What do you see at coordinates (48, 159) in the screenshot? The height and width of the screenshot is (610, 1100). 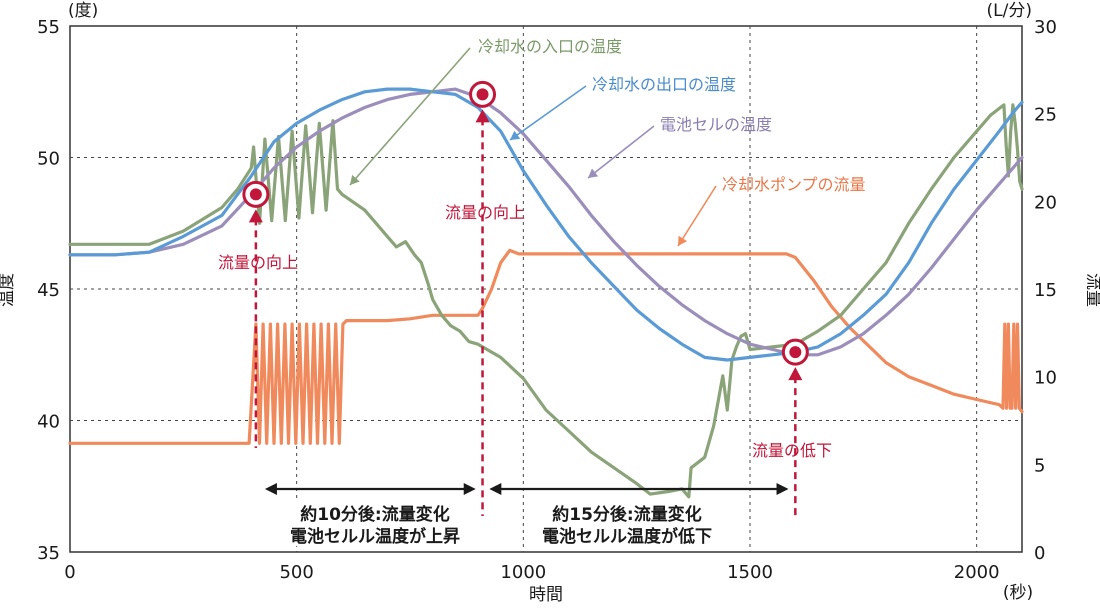 I see `left-tick-label-50: 50` at bounding box center [48, 159].